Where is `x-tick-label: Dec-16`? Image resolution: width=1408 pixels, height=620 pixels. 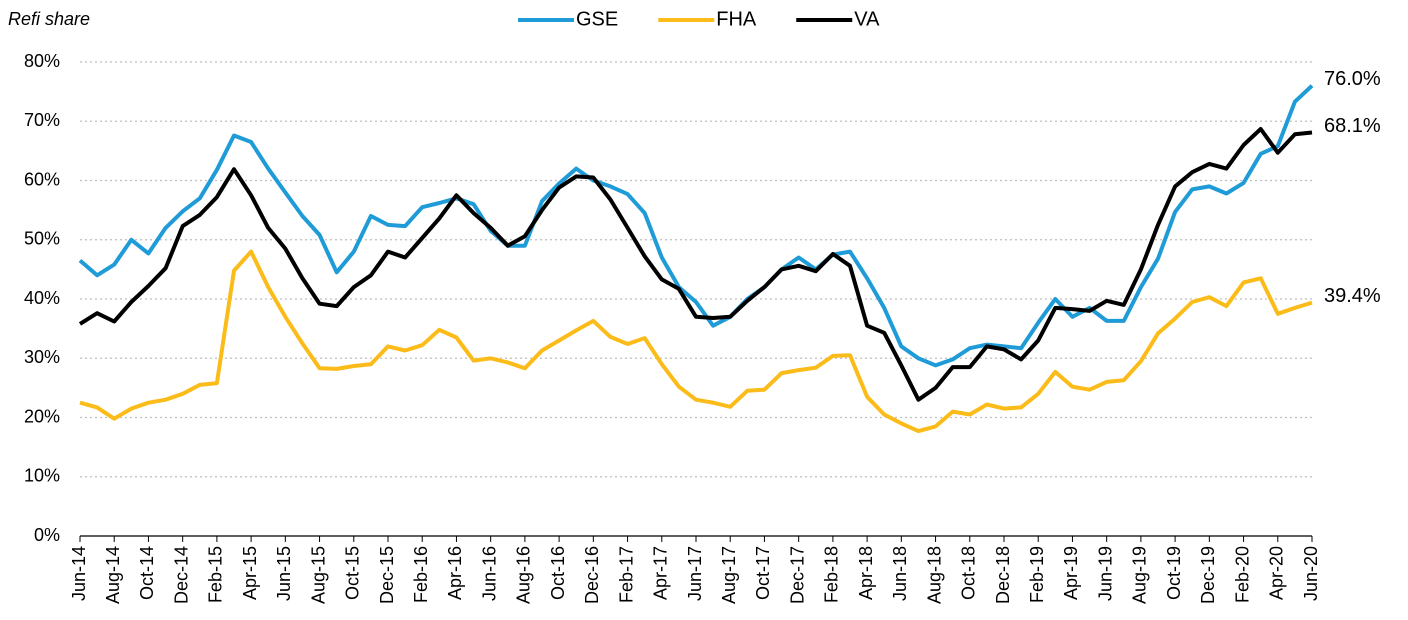 x-tick-label: Dec-16 is located at coordinates (592, 575).